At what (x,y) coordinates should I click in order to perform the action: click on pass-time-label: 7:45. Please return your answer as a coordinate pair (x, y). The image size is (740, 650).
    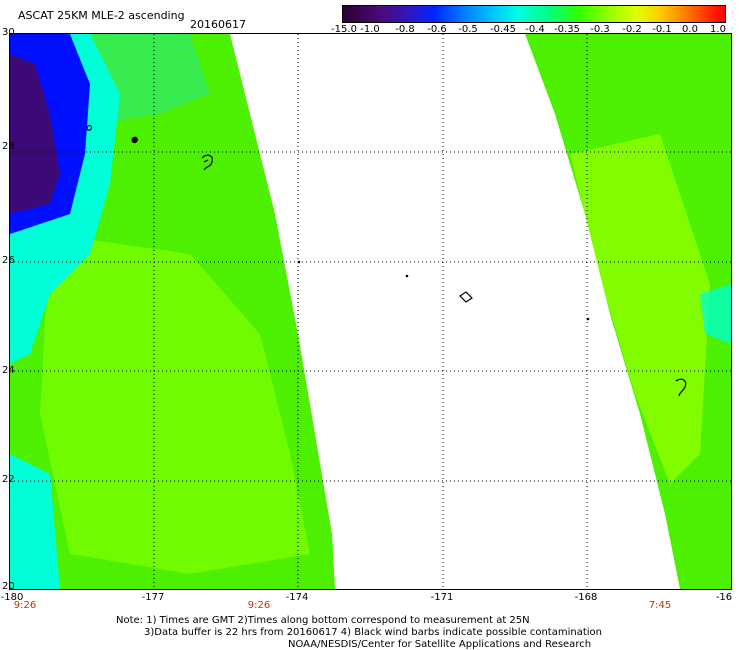
    Looking at the image, I should click on (660, 605).